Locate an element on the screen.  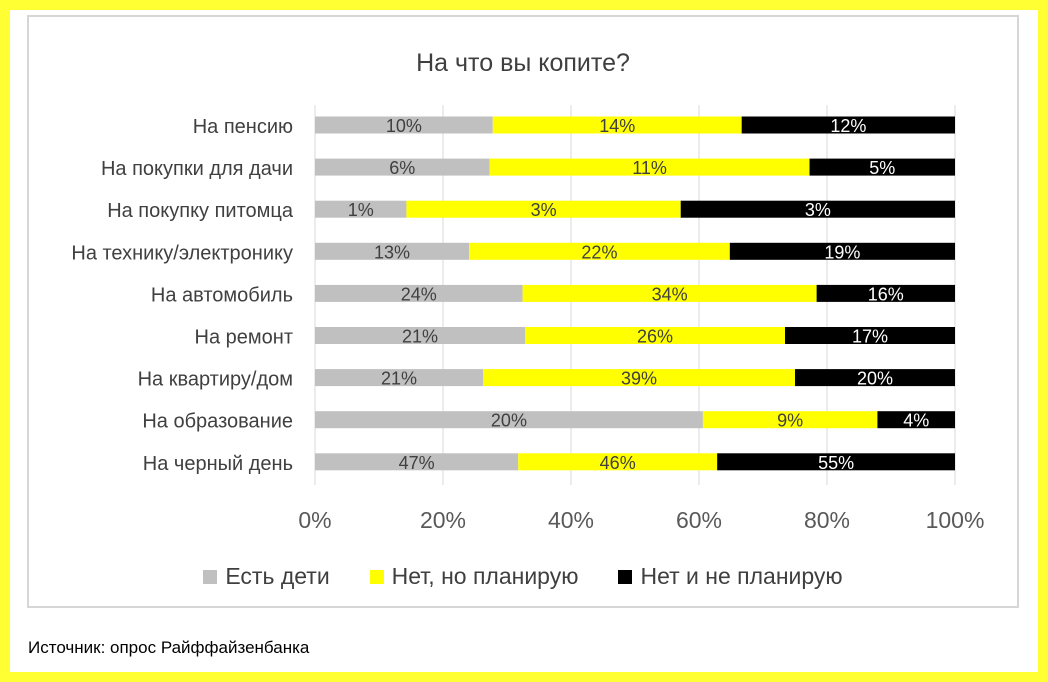
category-label: На черный день is located at coordinates (218, 464).